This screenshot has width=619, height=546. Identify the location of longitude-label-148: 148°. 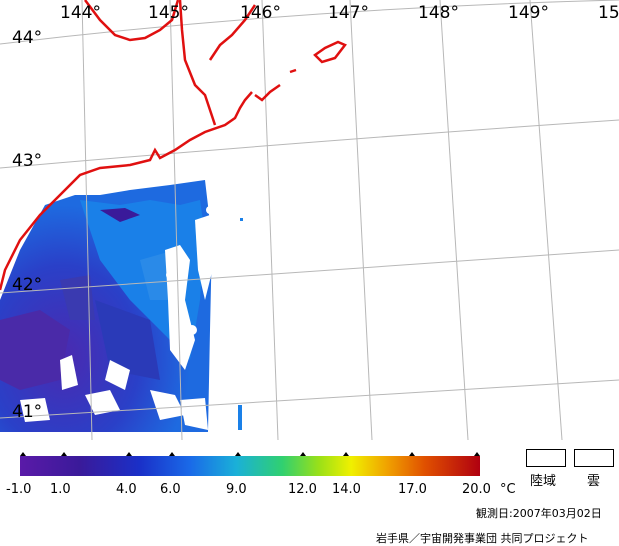
(438, 13).